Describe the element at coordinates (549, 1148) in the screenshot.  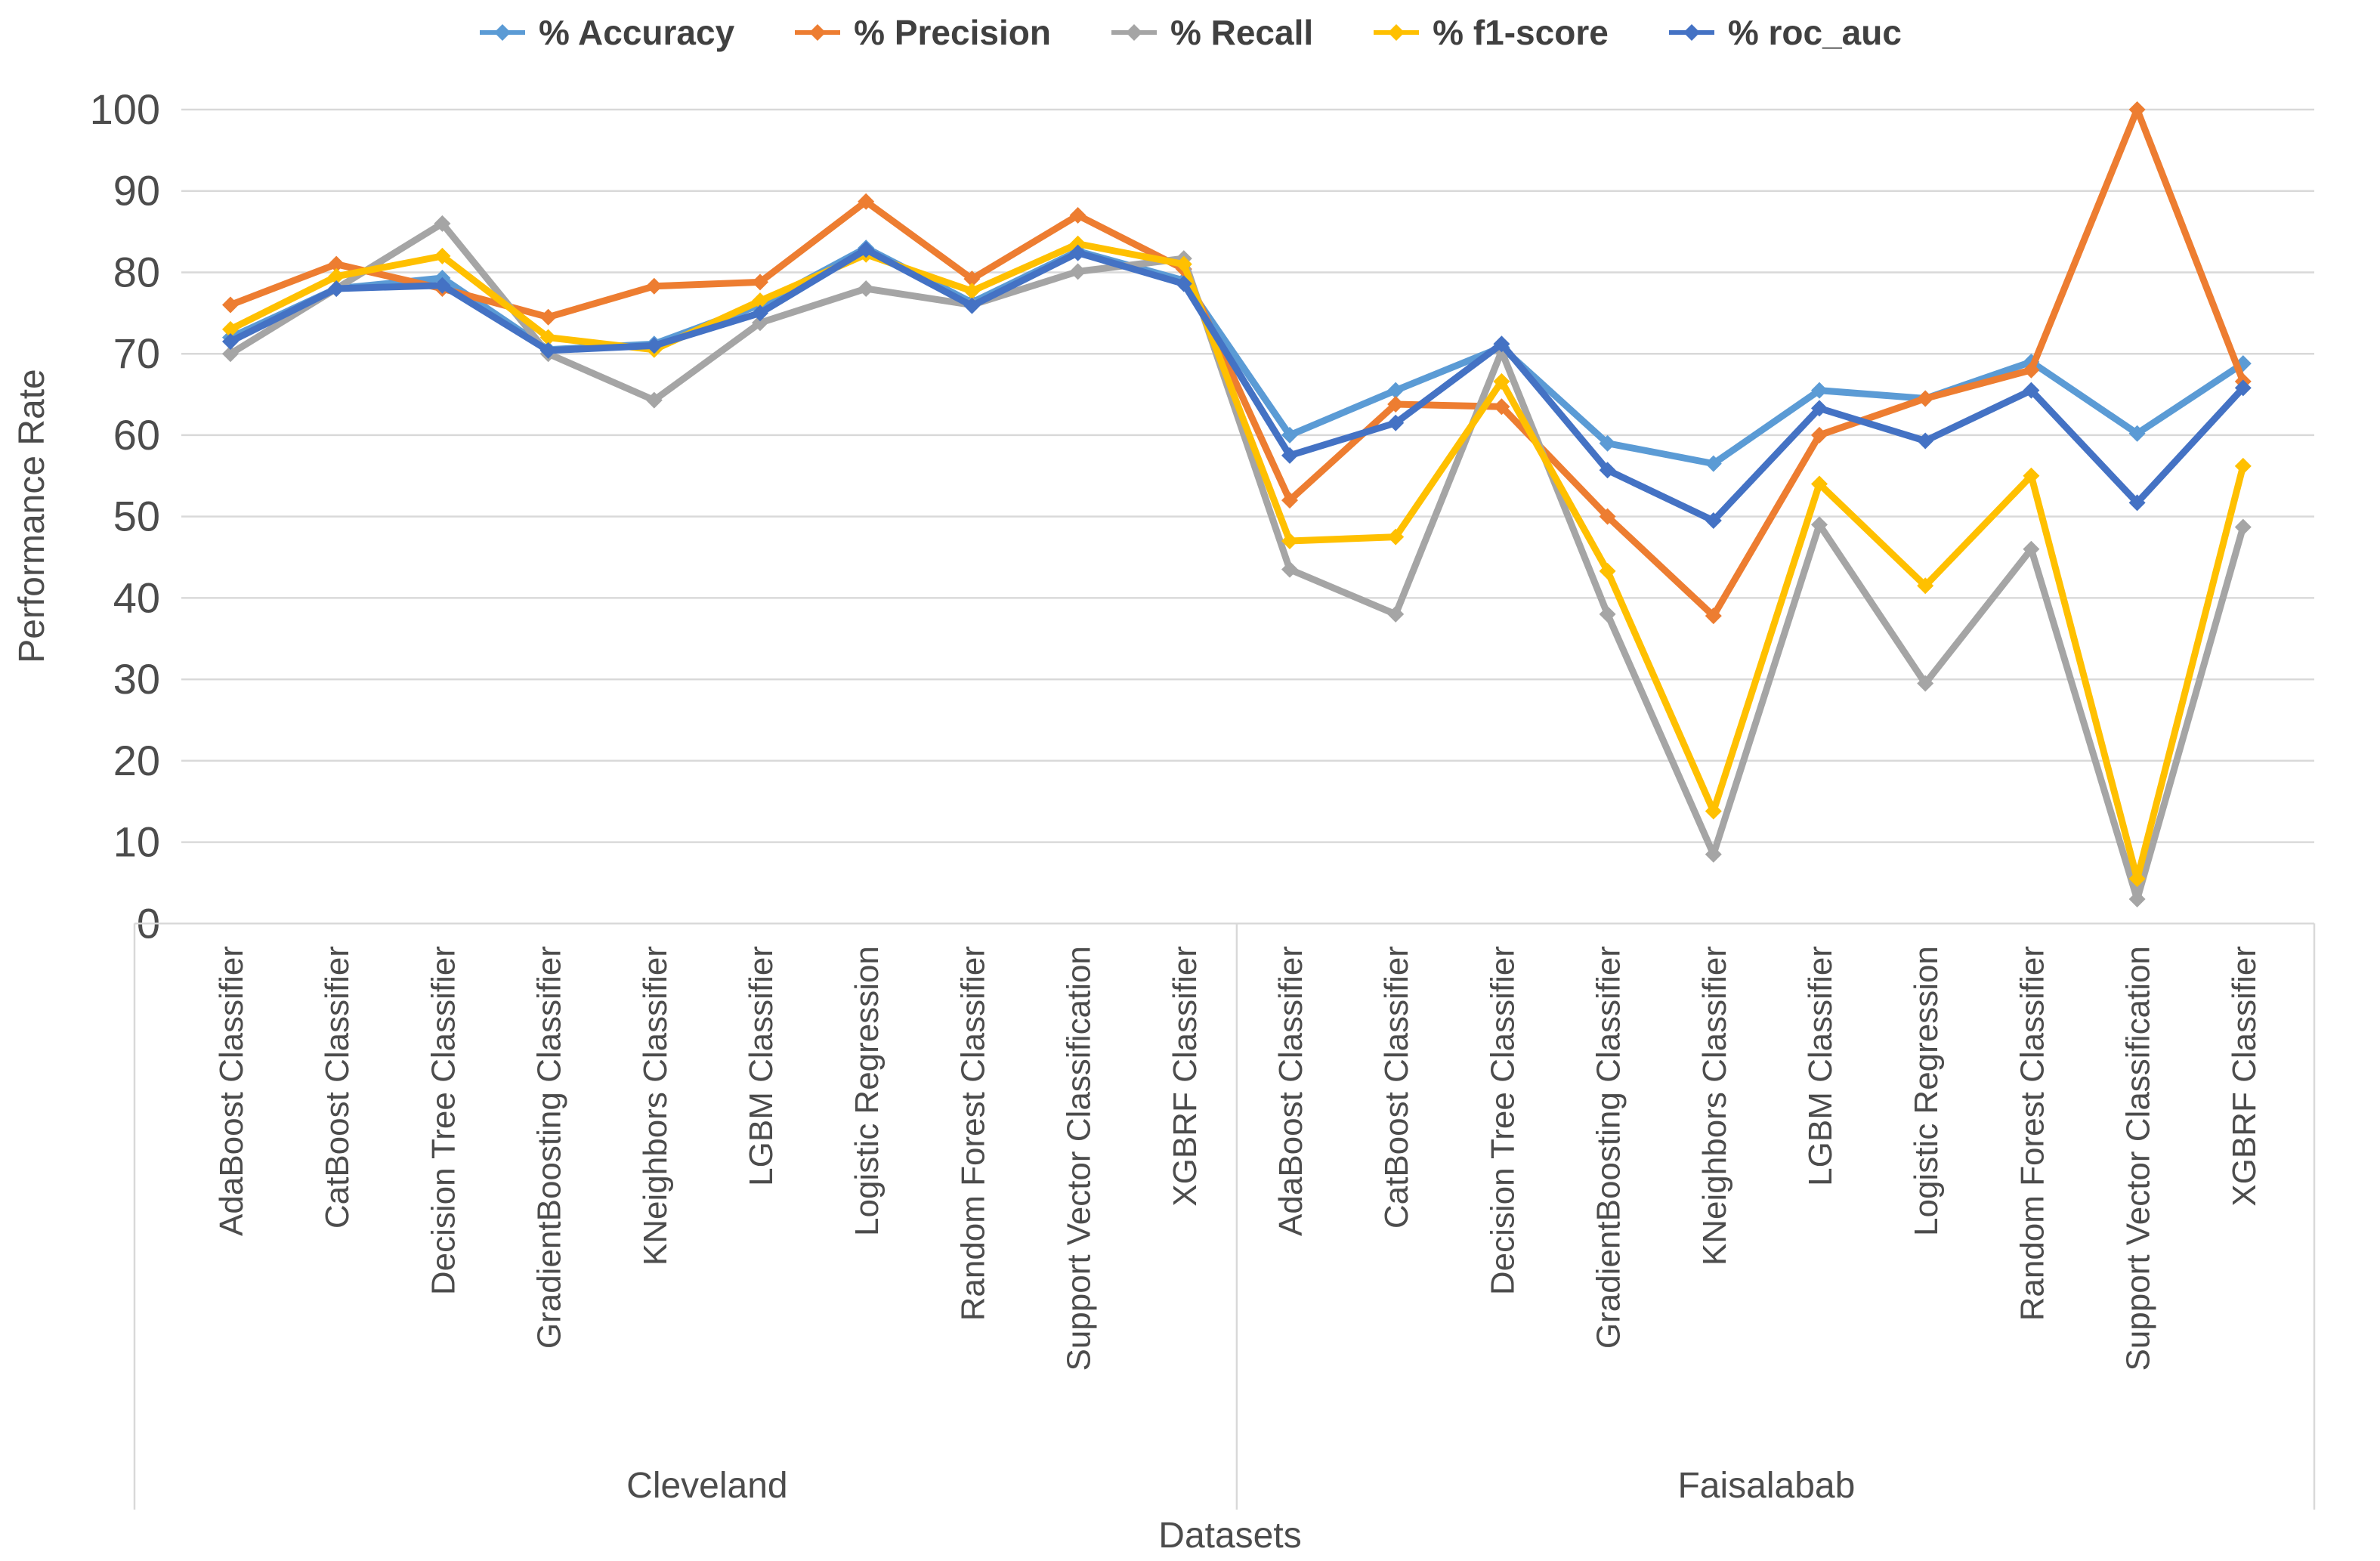
I see `category-label: GradientBoosting Classifier` at that location.